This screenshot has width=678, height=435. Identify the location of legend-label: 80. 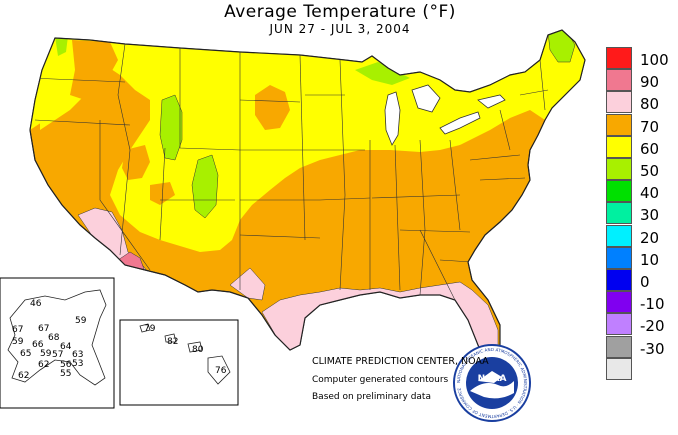
(650, 104).